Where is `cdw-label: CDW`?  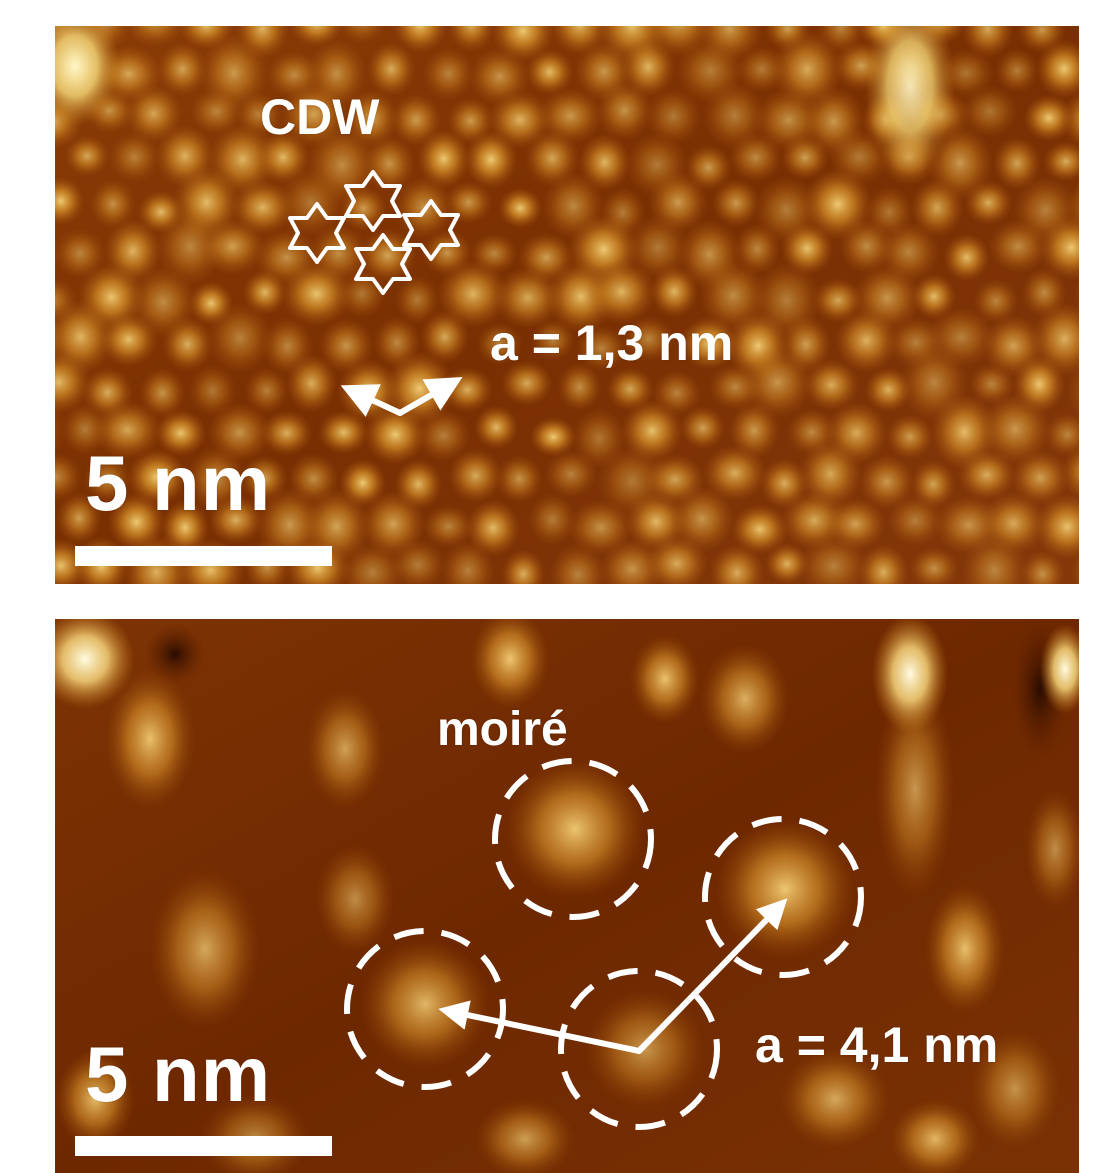 cdw-label: CDW is located at coordinates (320, 117).